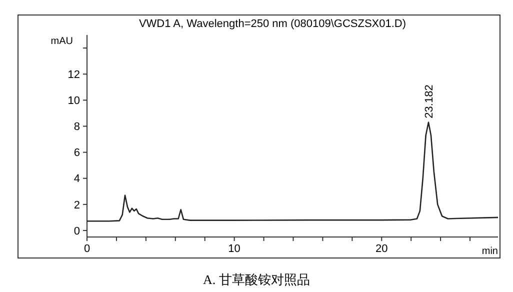 This screenshot has width=513, height=292. What do you see at coordinates (77, 153) in the screenshot?
I see `y-tick-label: 6` at bounding box center [77, 153].